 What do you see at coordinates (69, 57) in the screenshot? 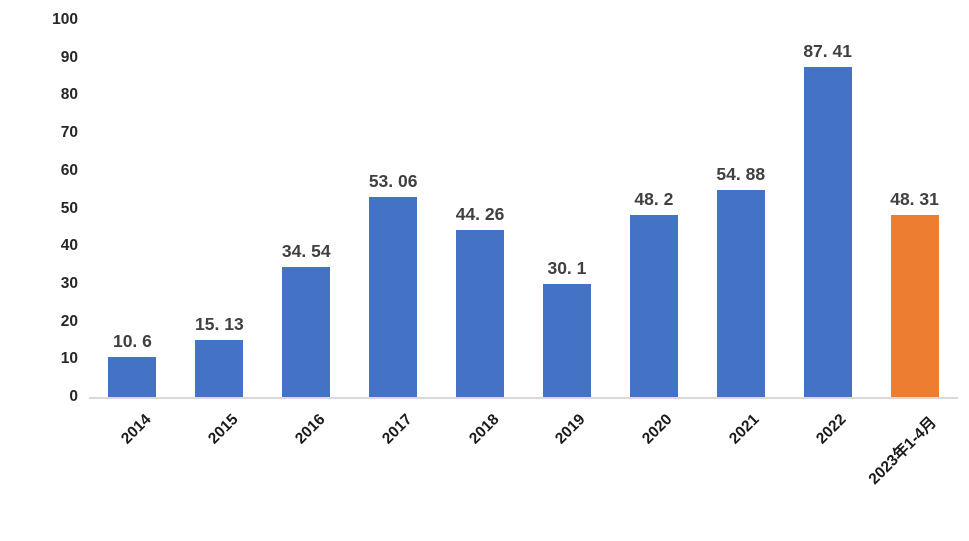
I see `y-tick-label: 90` at bounding box center [69, 57].